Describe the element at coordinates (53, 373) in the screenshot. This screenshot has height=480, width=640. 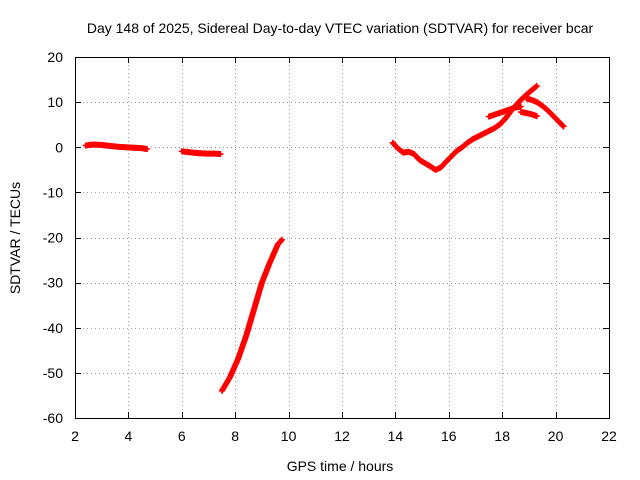
I see `y-tick-label: -50` at that location.